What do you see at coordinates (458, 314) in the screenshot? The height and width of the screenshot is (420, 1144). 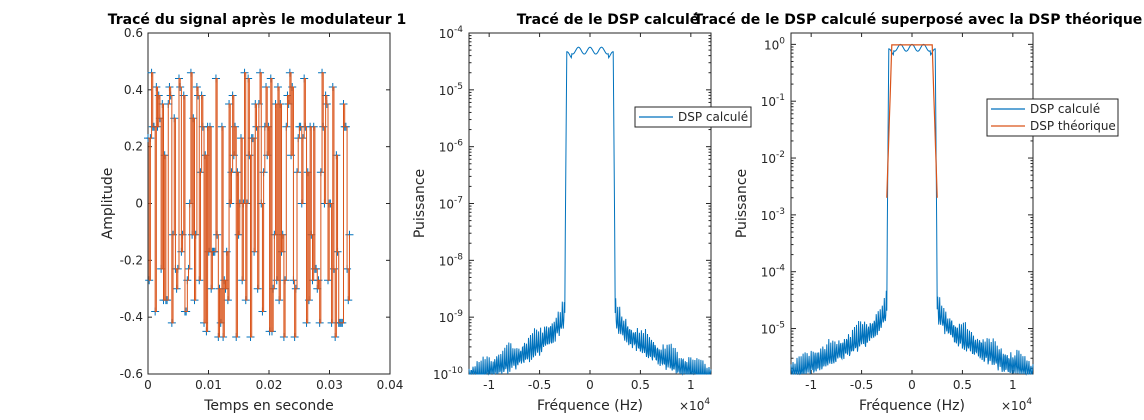 I see `y-tick-label-power: -9` at bounding box center [458, 314].